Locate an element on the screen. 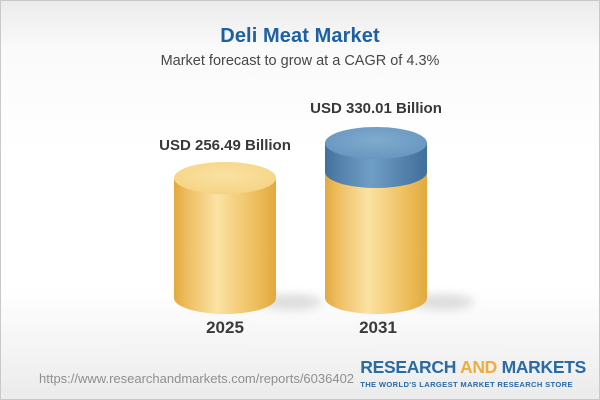  logo-wordmark: RESEARCH AND MARKETS is located at coordinates (473, 367).